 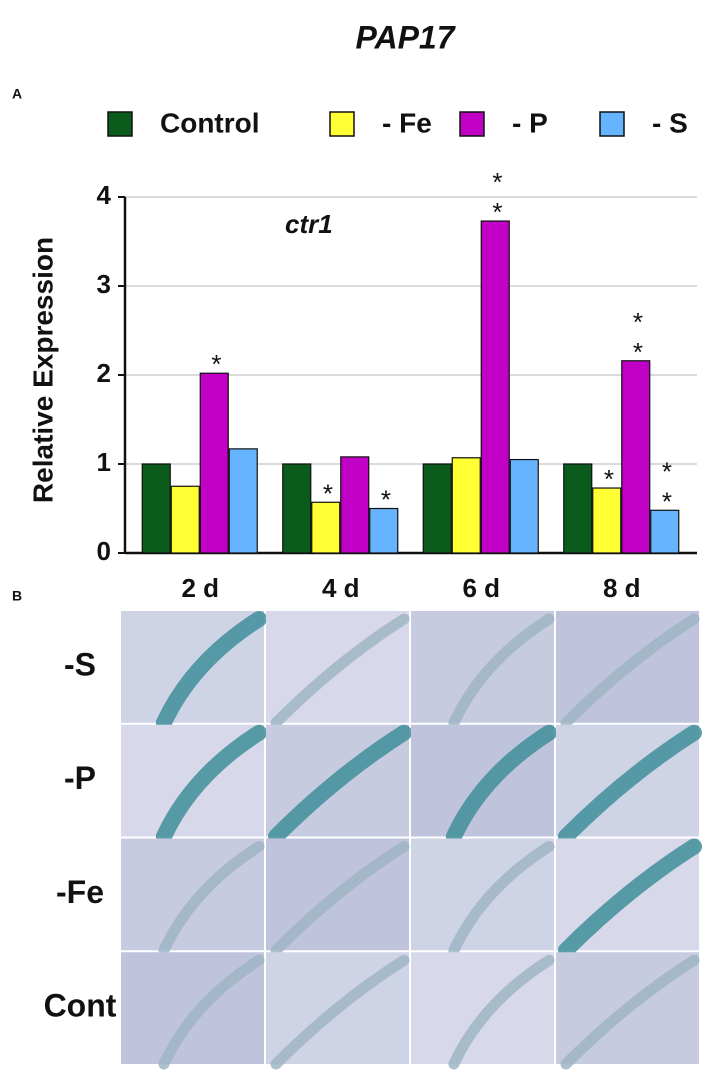 What do you see at coordinates (622, 588) in the screenshot?
I see `x-tick-label: 8 d` at bounding box center [622, 588].